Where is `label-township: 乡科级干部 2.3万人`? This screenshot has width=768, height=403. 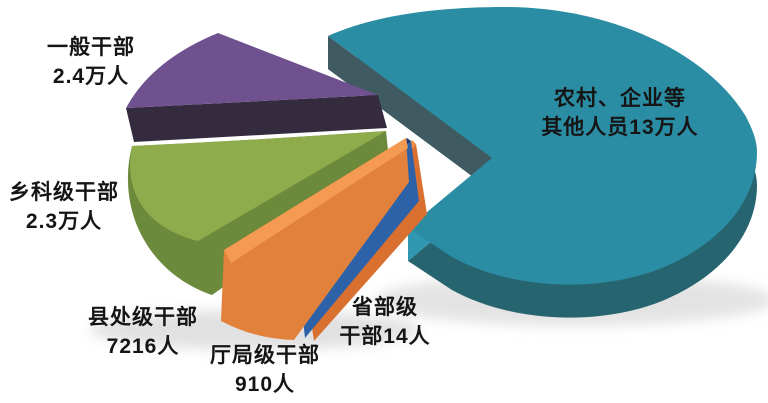
label-township: 乡科级干部 2.3万人 is located at coordinates (64, 207).